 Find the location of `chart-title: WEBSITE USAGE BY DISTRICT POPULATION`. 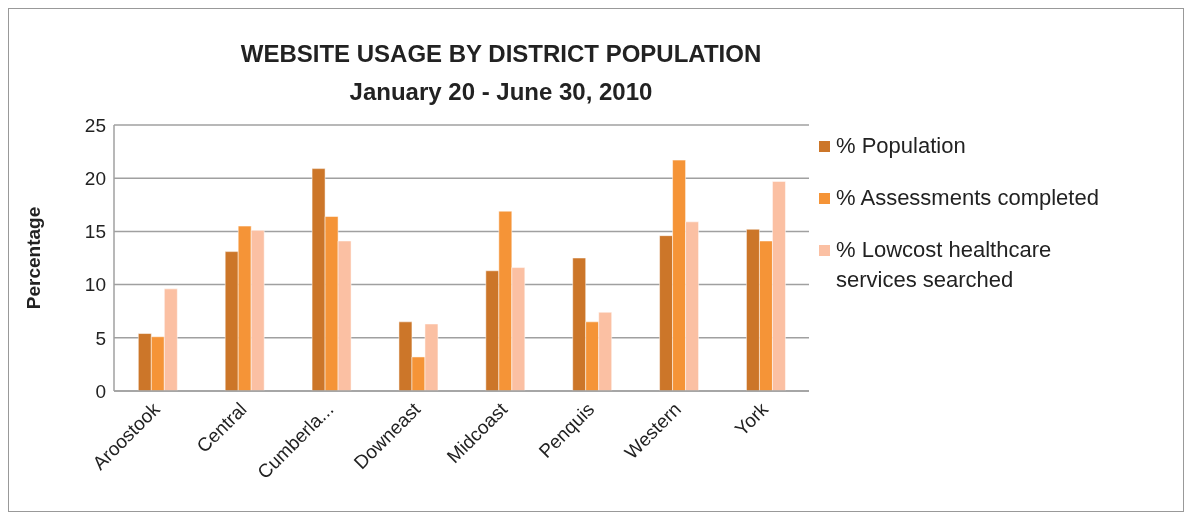

chart-title: WEBSITE USAGE BY DISTRICT POPULATION is located at coordinates (501, 54).